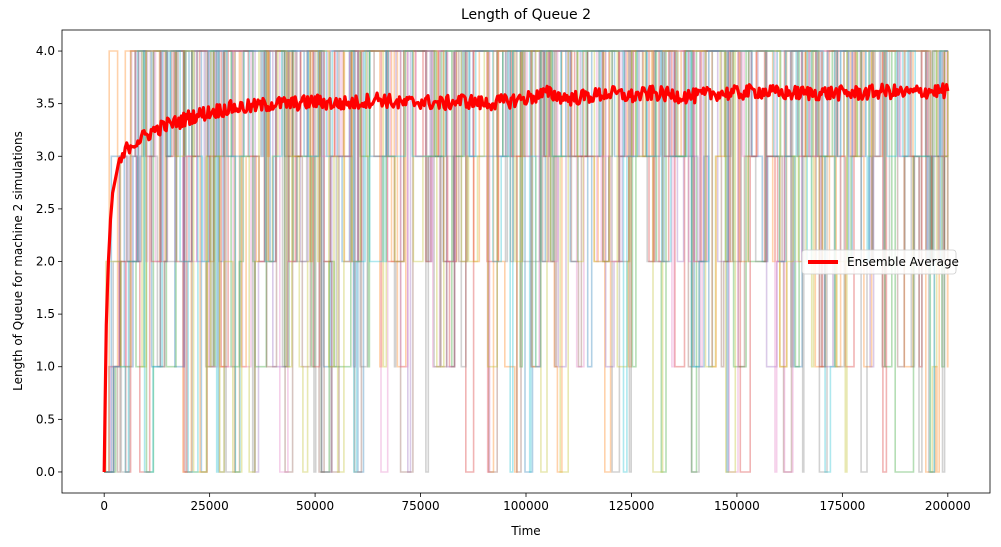  Describe the element at coordinates (315, 506) in the screenshot. I see `x-tick-label: 50000` at that location.